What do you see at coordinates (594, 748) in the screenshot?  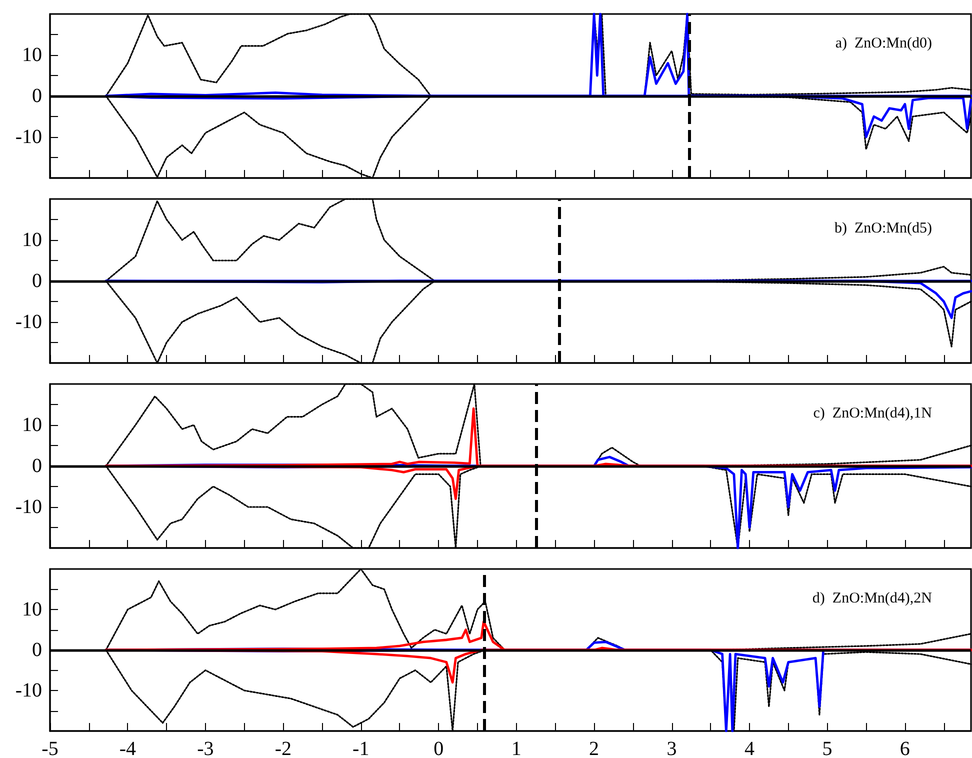 I see `x-tick-label: 2` at bounding box center [594, 748].